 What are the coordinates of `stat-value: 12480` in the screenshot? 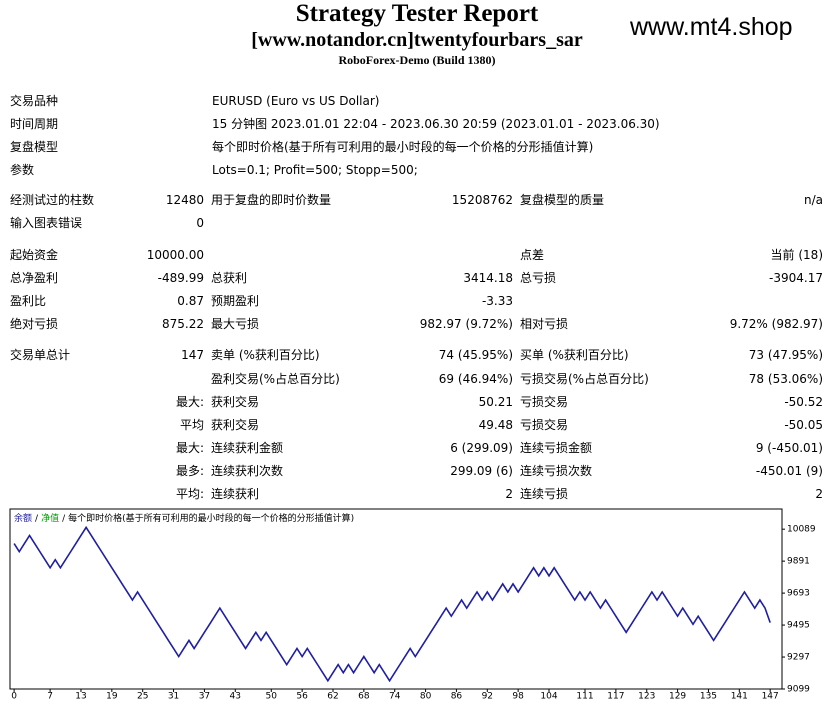 It's located at (184, 200).